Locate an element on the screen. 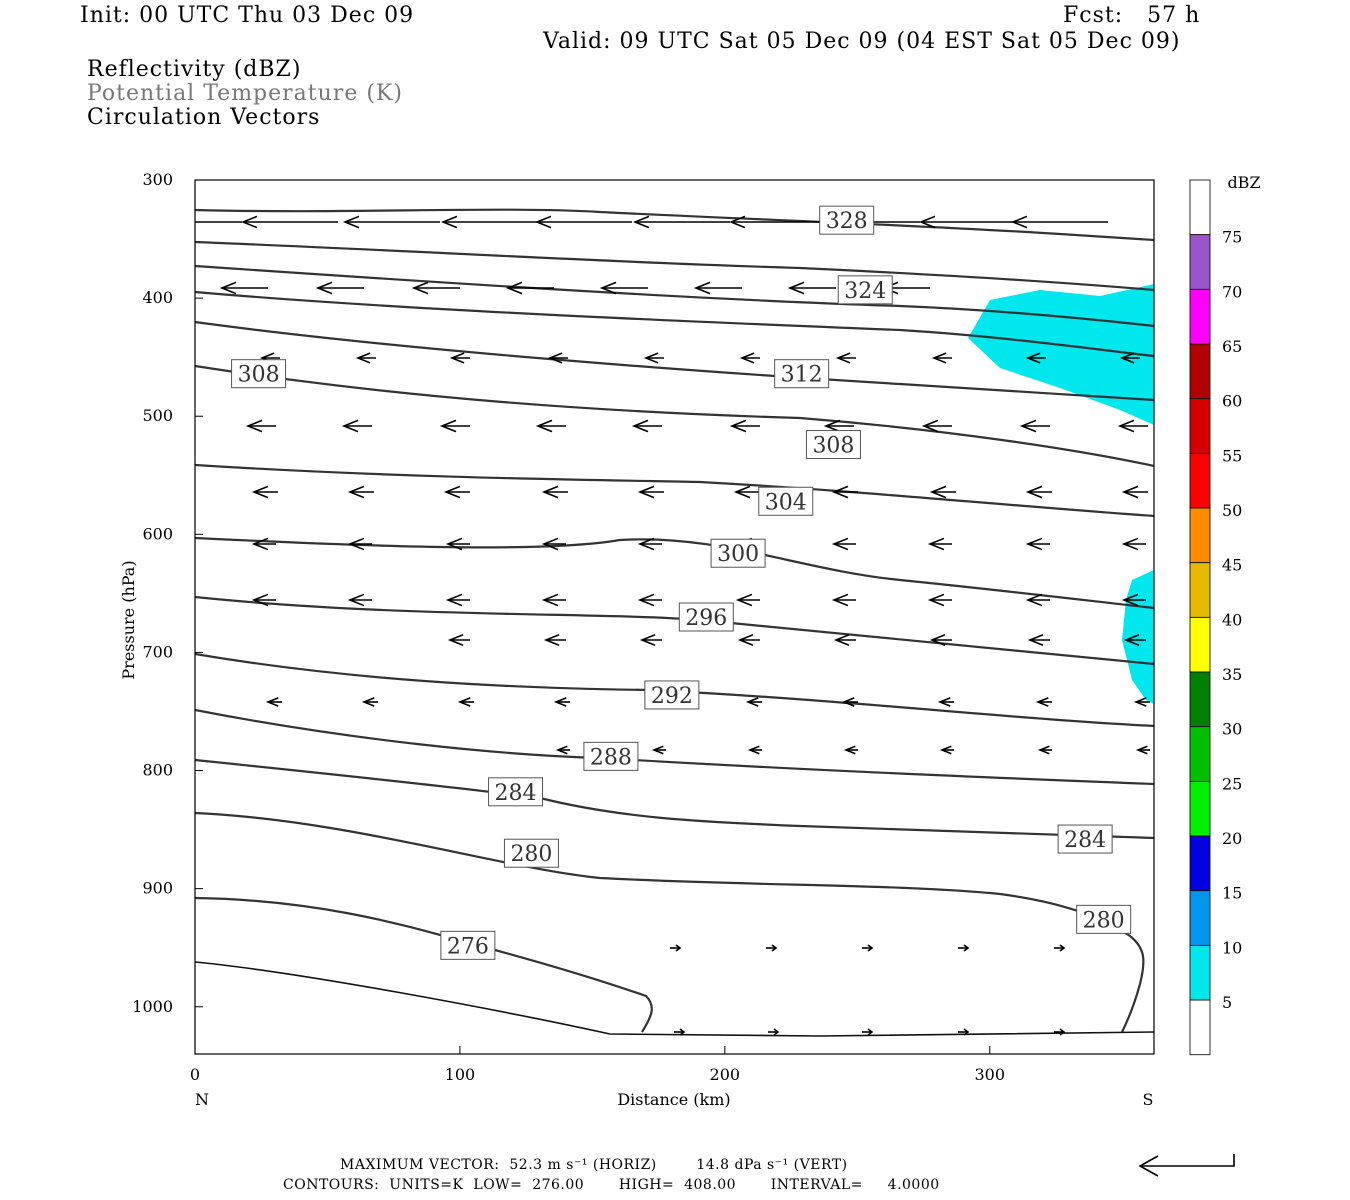  reflectivity-area-upper is located at coordinates (1061, 354).